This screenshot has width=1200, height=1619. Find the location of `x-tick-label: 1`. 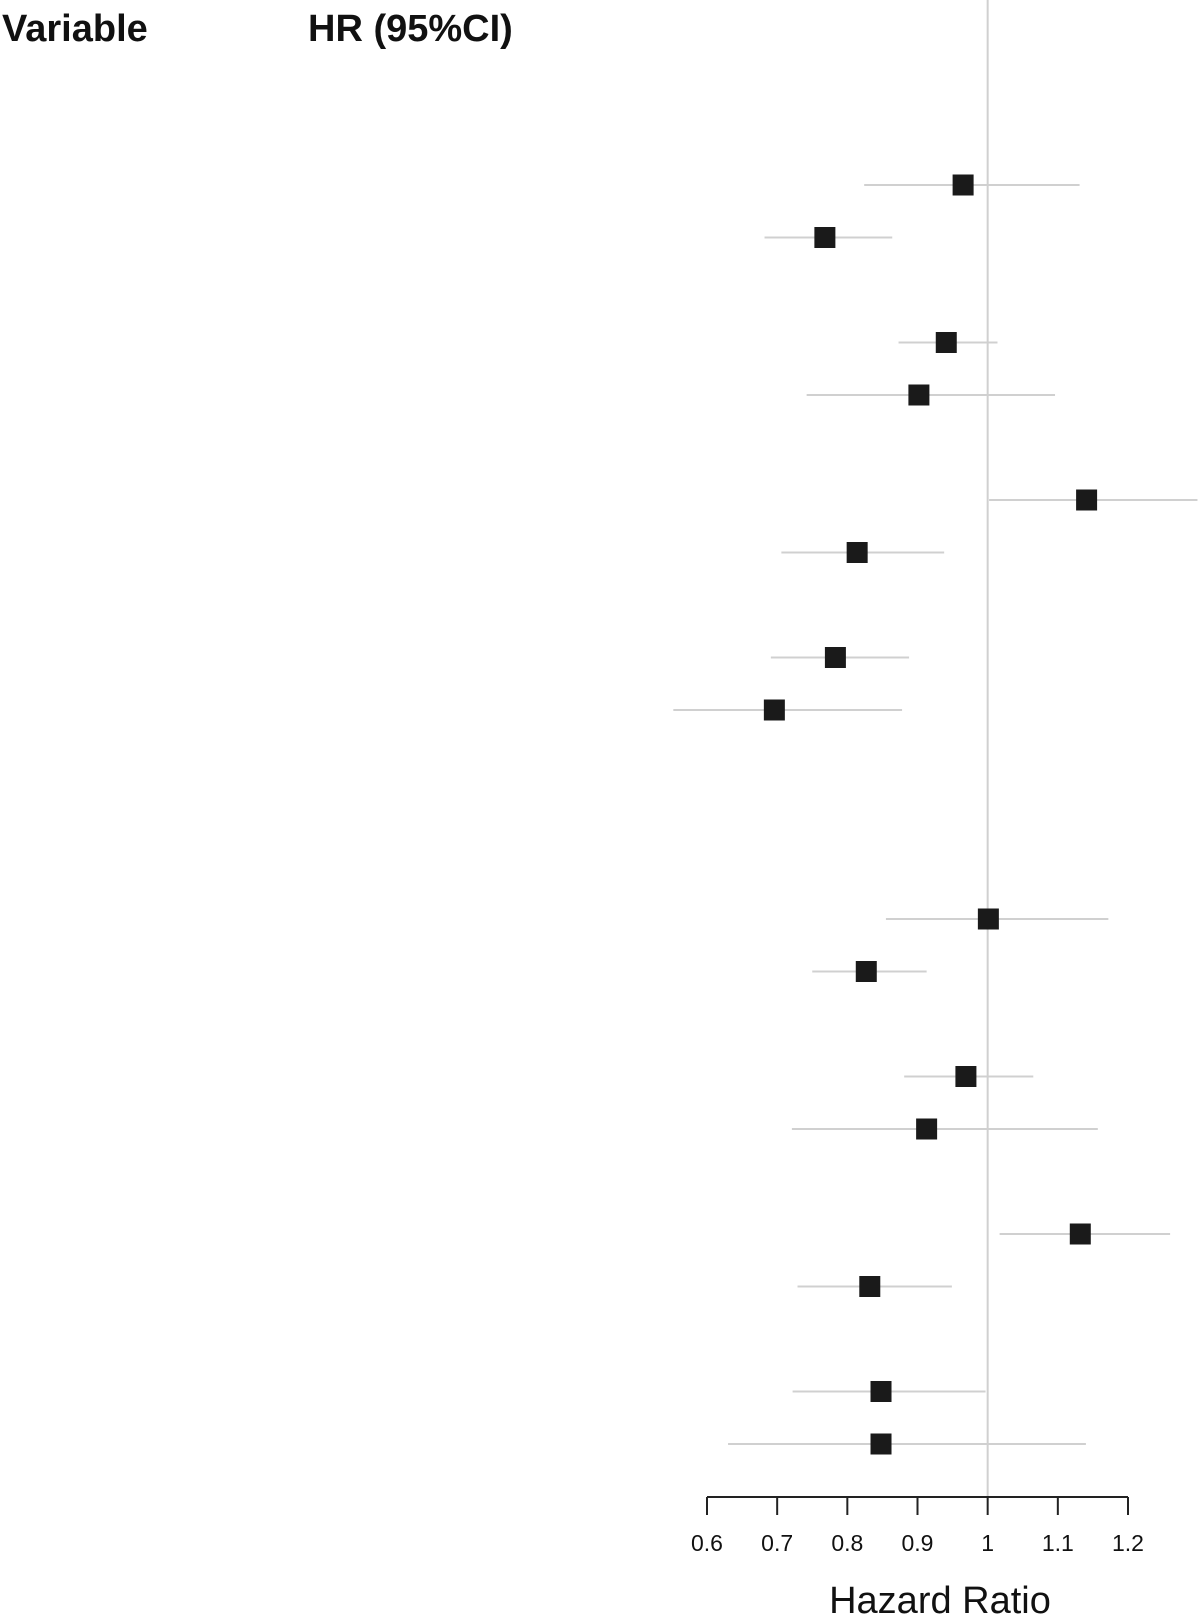

x-tick-label: 1 is located at coordinates (987, 1543).